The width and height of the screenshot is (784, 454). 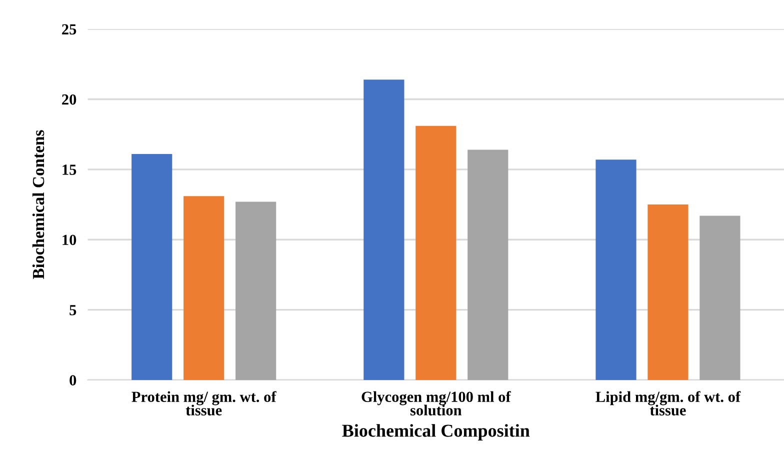 What do you see at coordinates (436, 403) in the screenshot?
I see `x-tick-label: Glycogen mg/100 ml of solution` at bounding box center [436, 403].